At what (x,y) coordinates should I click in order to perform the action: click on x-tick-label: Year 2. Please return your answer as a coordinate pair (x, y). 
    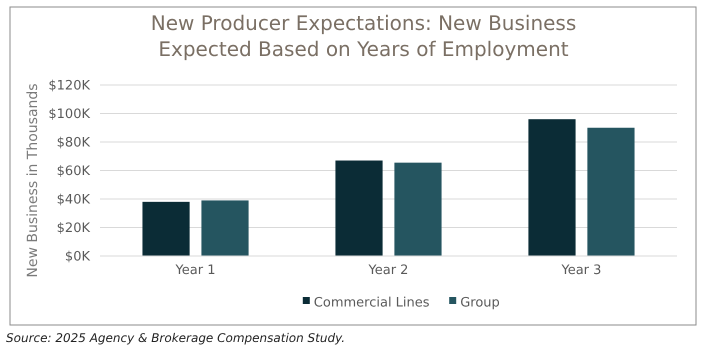
    Looking at the image, I should click on (388, 270).